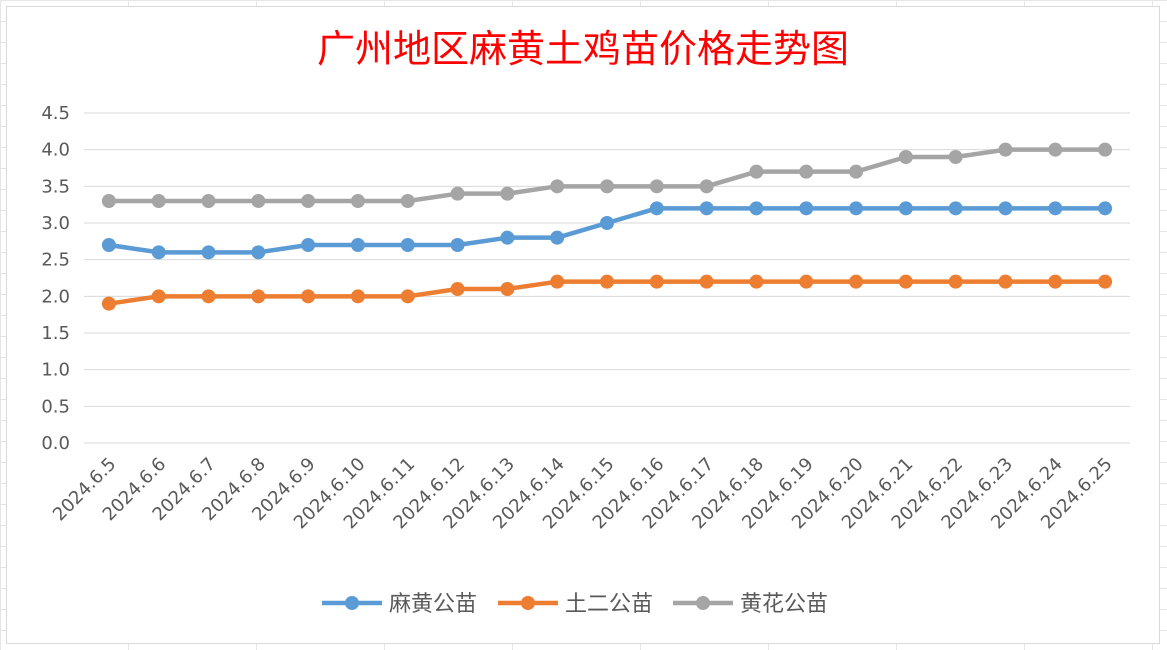 The image size is (1167, 650). I want to click on legend-label: 麻黄公苗, so click(433, 604).